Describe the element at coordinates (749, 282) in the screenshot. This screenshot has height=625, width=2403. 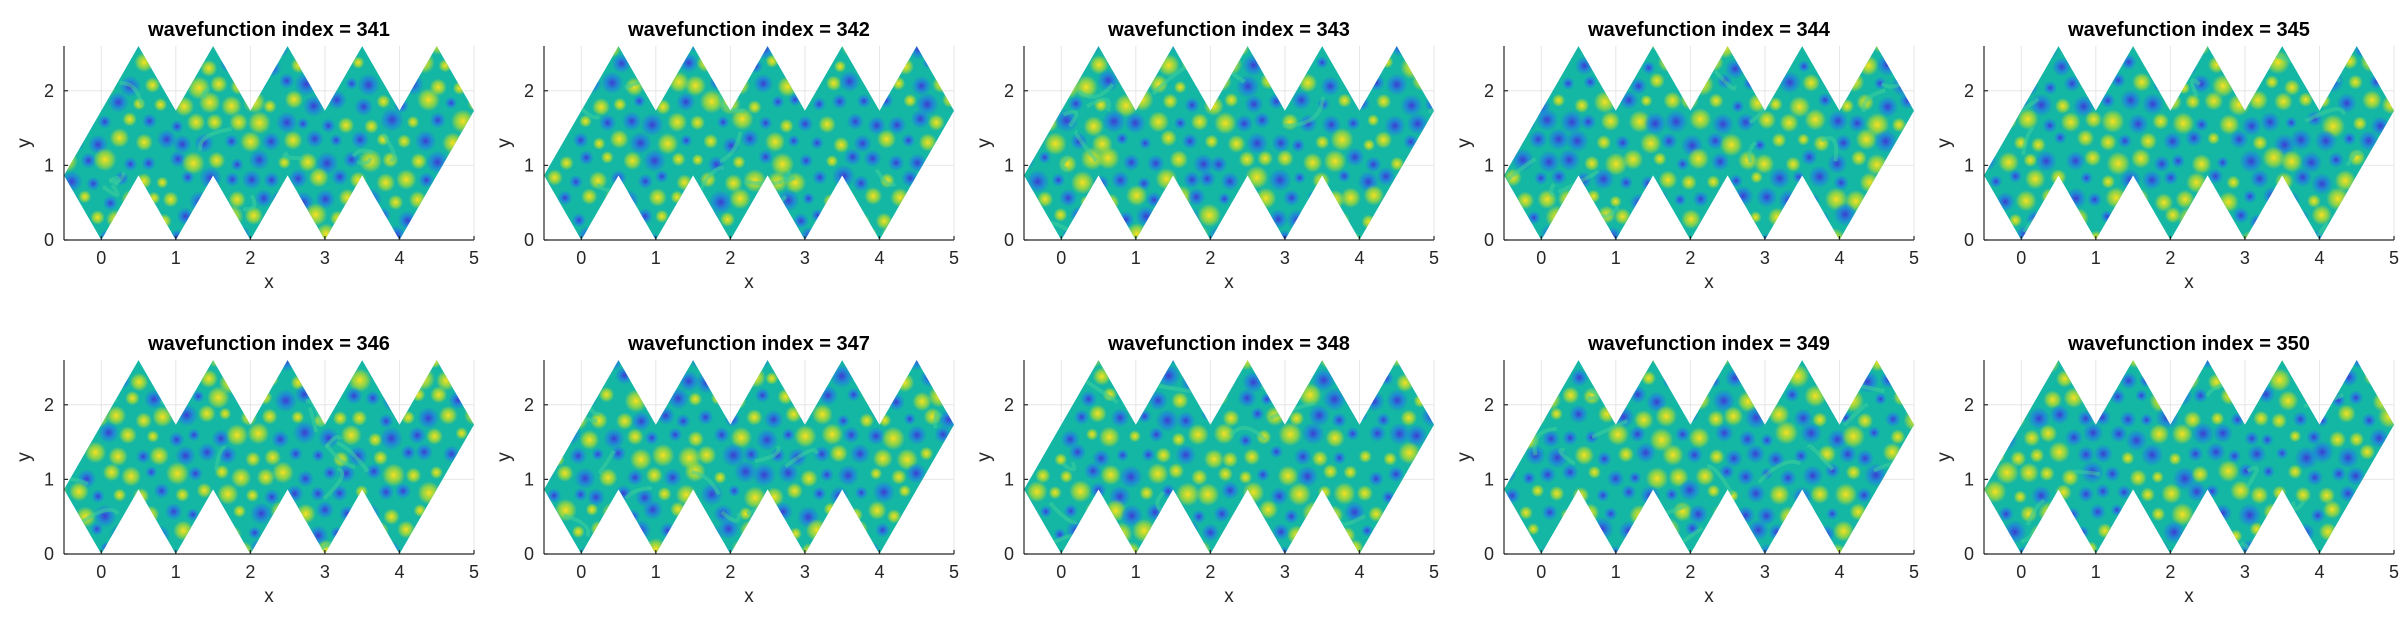
I see `x-axis-label: x` at that location.